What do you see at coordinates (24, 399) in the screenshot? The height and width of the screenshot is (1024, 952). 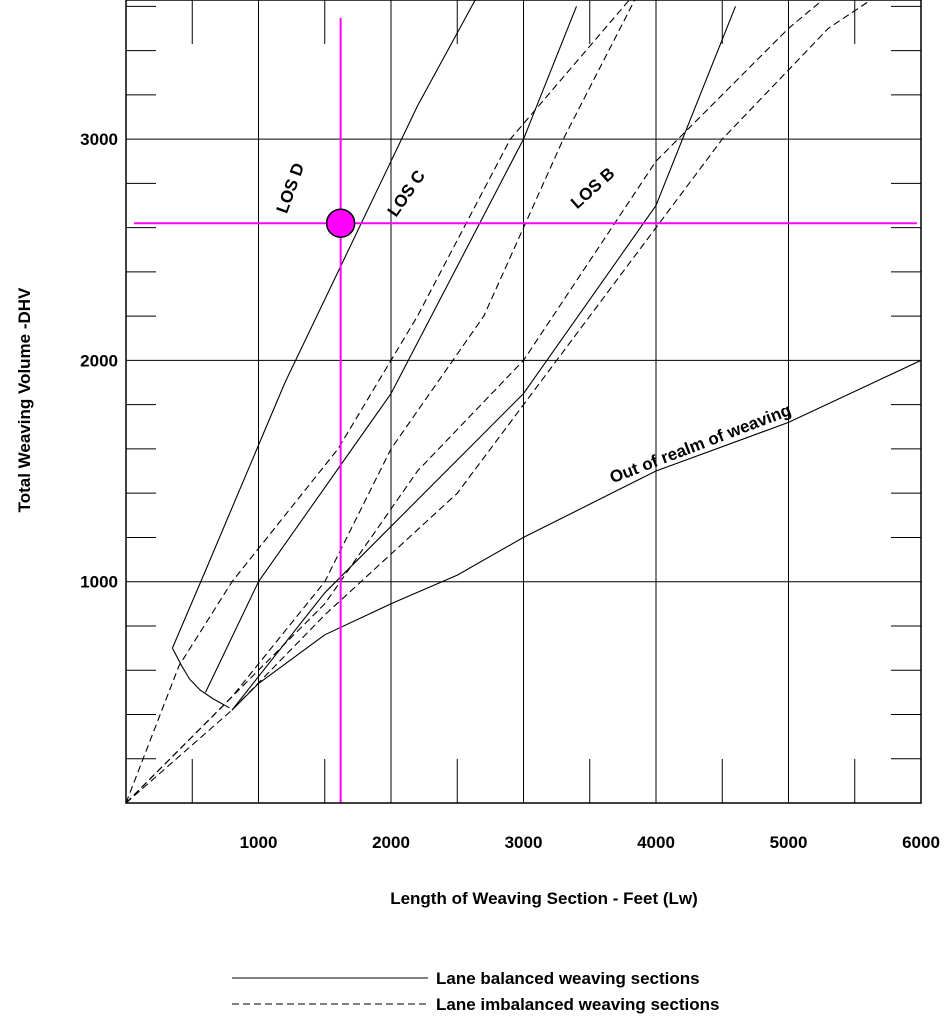 I see `y-axis-title: Total Weaving Volume -DHV` at bounding box center [24, 399].